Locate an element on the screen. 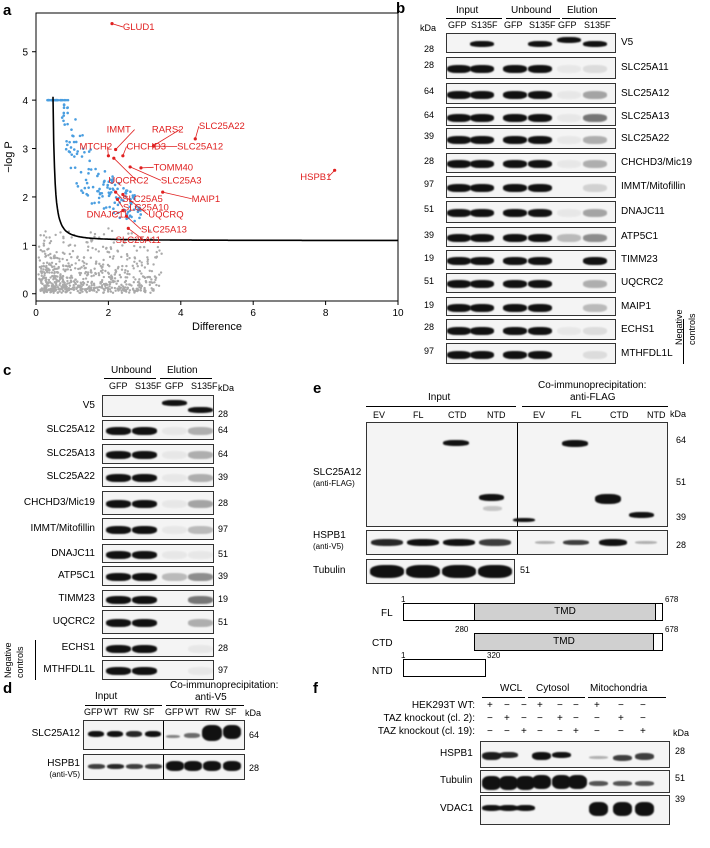  e-coip-header-1: Co-immunoprecipitation: is located at coordinates (592, 385).